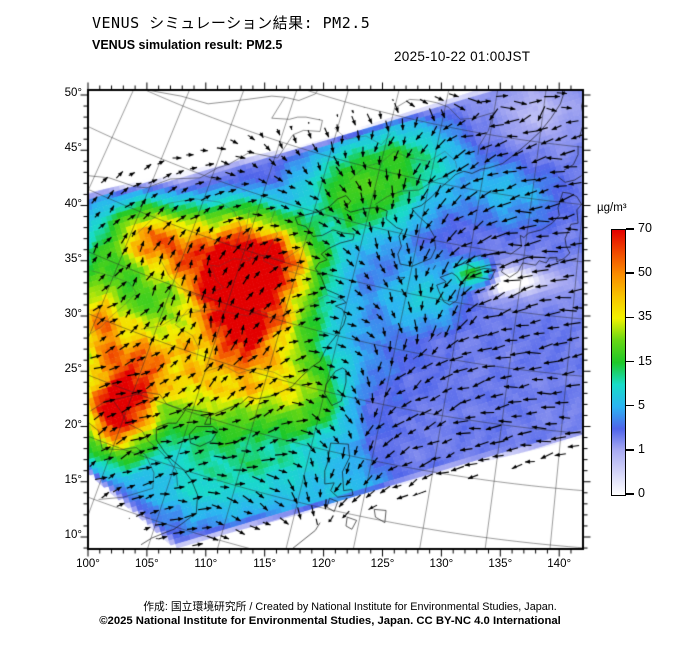  I want to click on lat-tick-label: 50°, so click(73, 93).